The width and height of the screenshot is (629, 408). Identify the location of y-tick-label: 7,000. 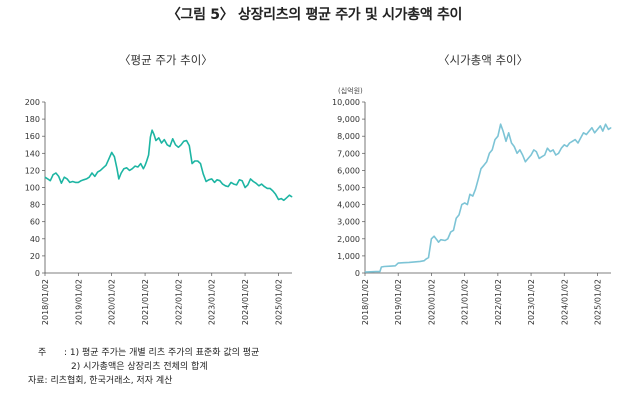
(348, 153).